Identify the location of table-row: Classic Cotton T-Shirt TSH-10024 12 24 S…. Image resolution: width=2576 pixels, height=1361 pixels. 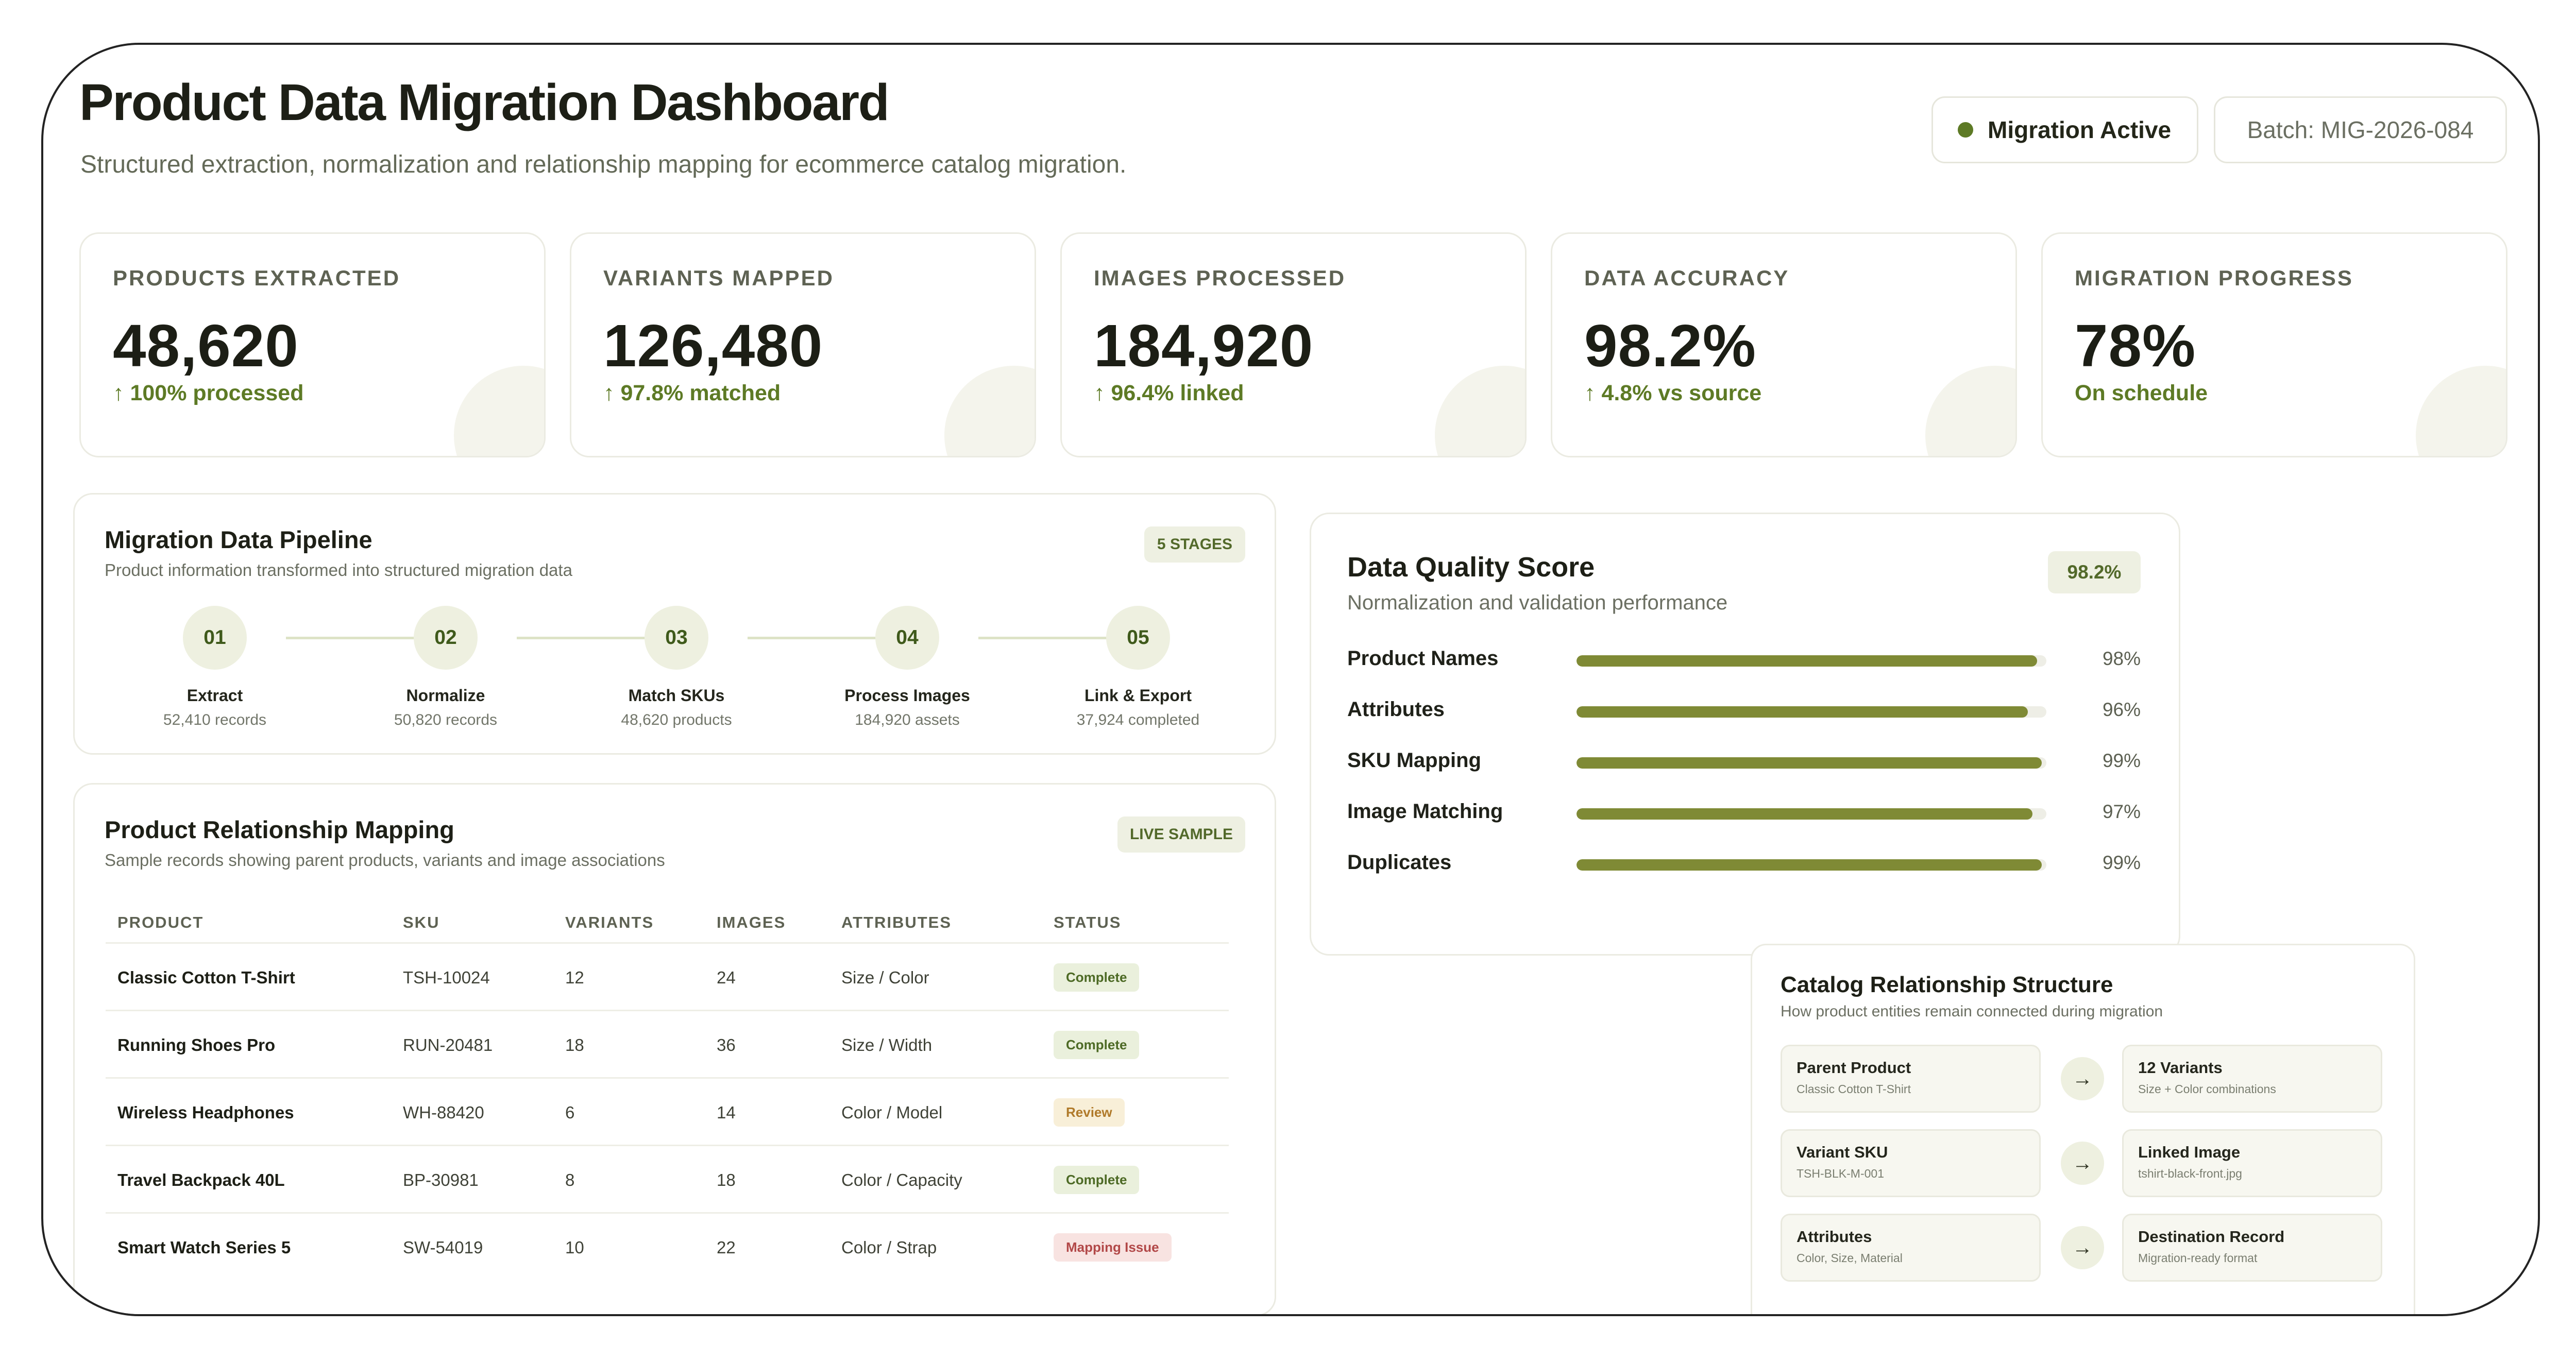
(667, 976).